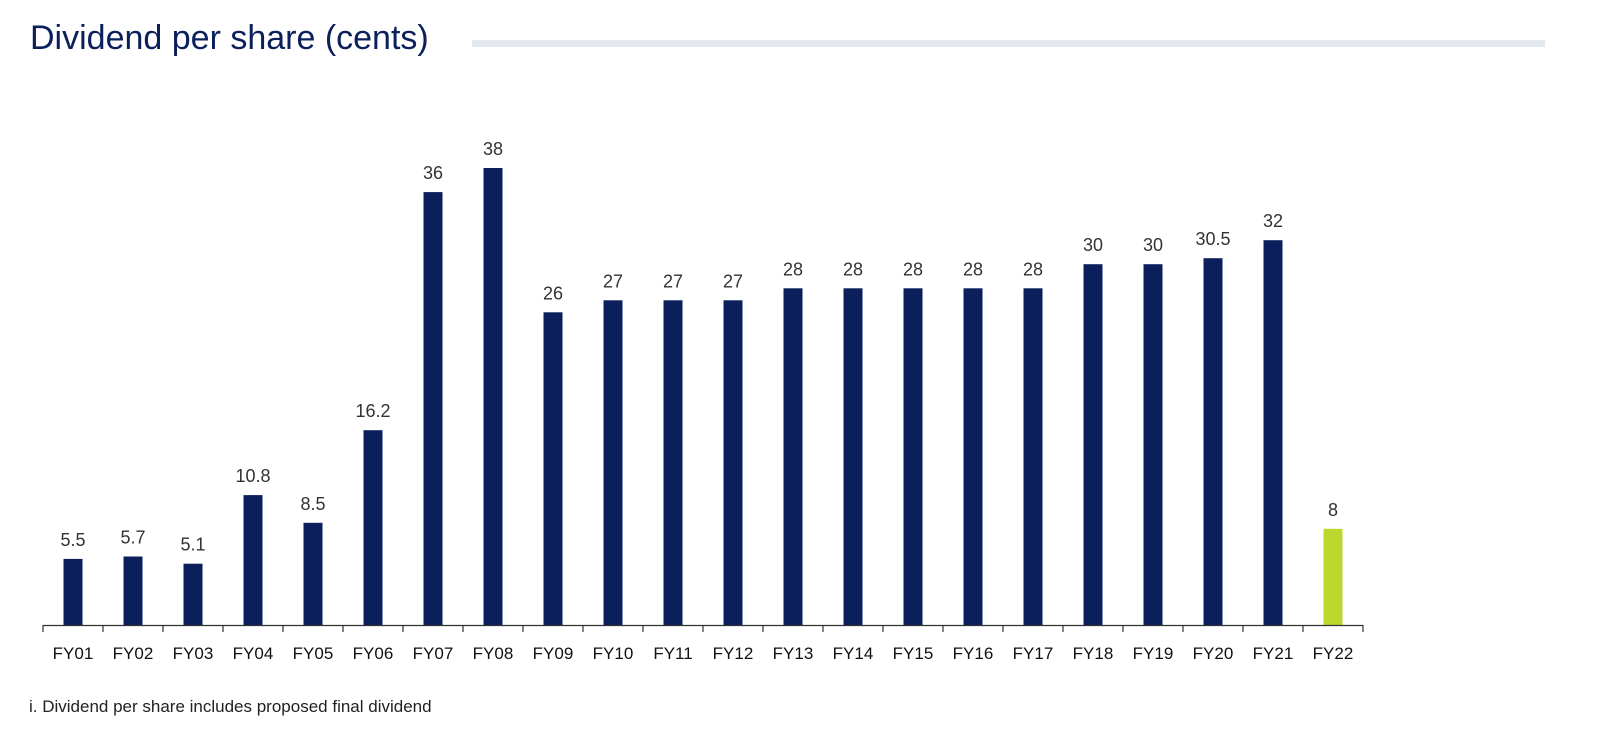 The image size is (1598, 745). What do you see at coordinates (802, 39) in the screenshot?
I see `chart-header: Dividend per share (cents)` at bounding box center [802, 39].